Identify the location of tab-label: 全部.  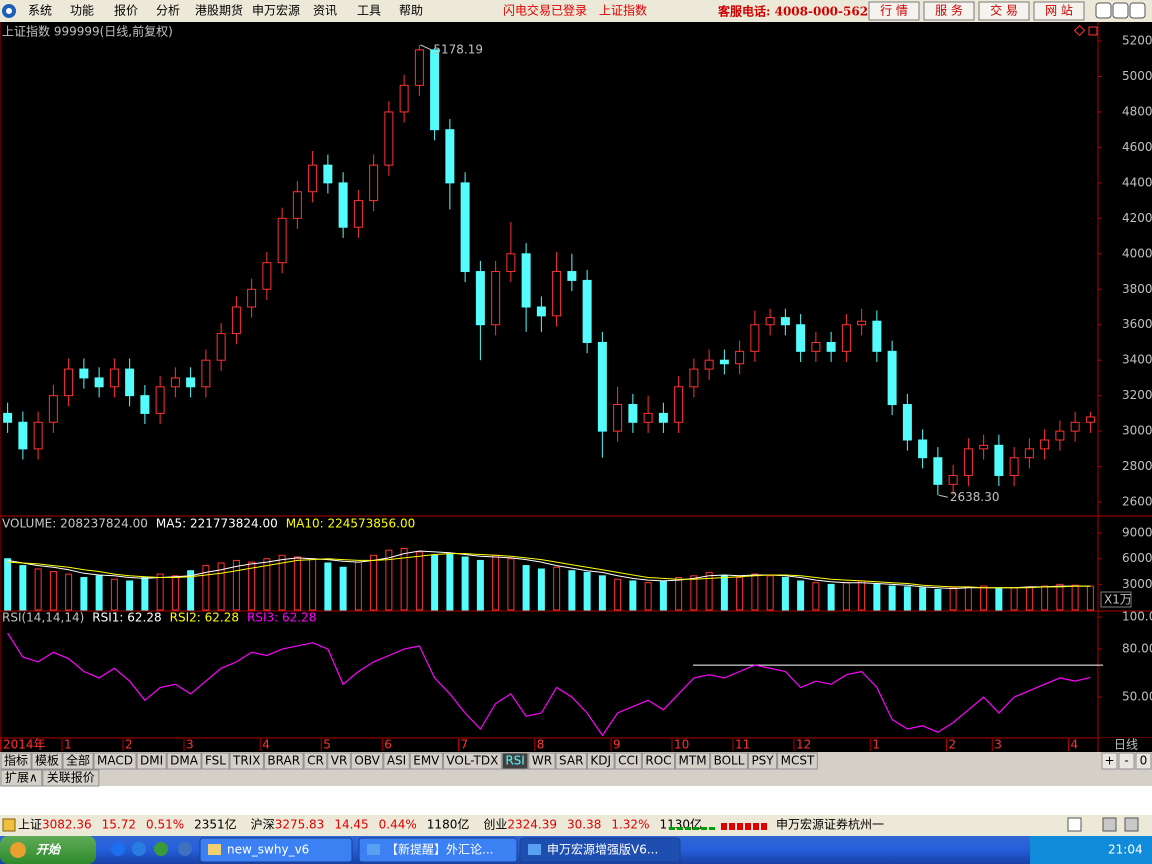
(78, 760).